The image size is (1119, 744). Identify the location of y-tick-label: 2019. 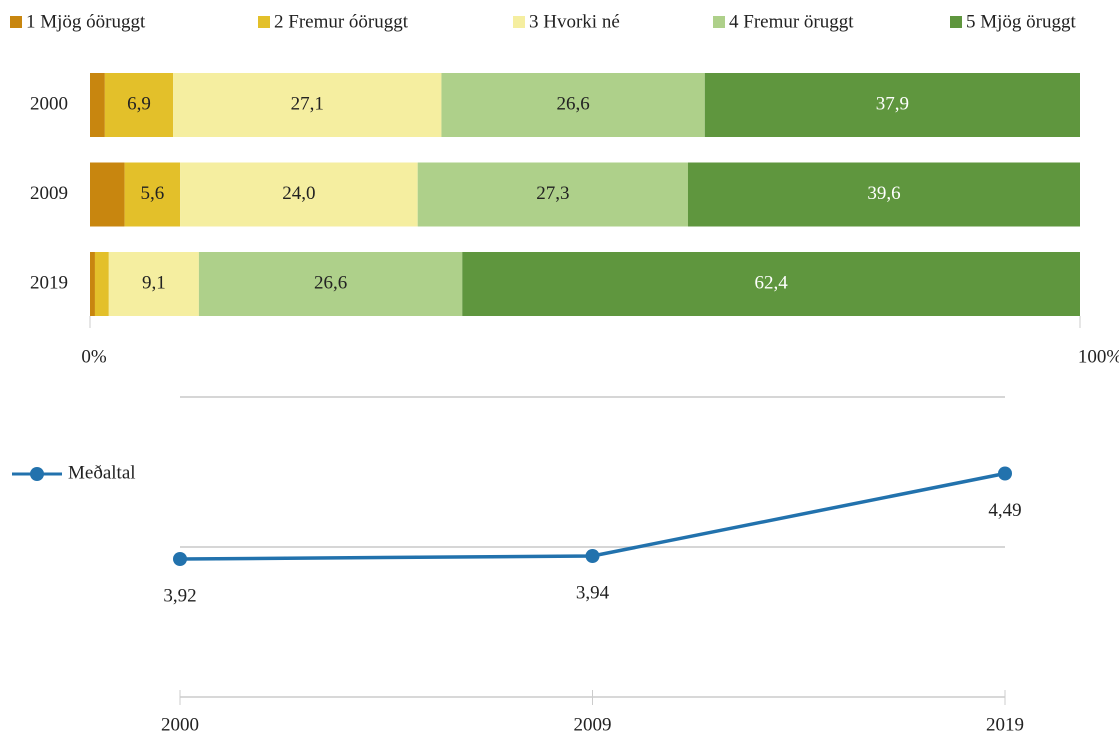
(49, 282).